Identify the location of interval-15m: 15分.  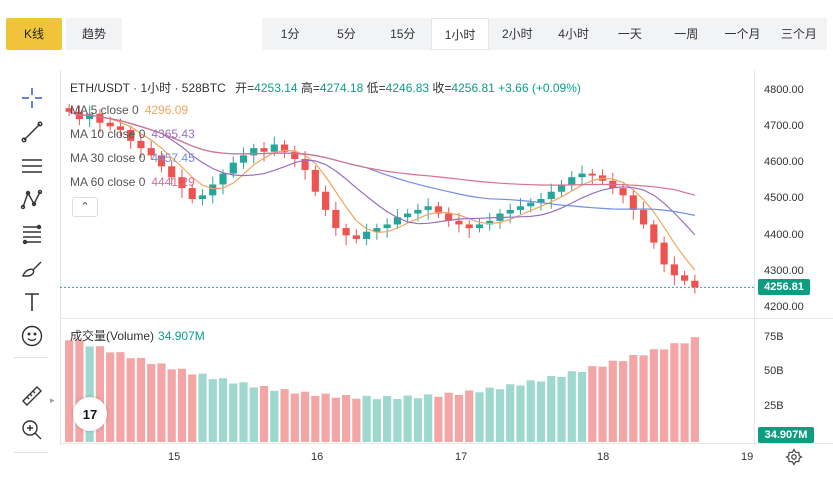
(403, 34).